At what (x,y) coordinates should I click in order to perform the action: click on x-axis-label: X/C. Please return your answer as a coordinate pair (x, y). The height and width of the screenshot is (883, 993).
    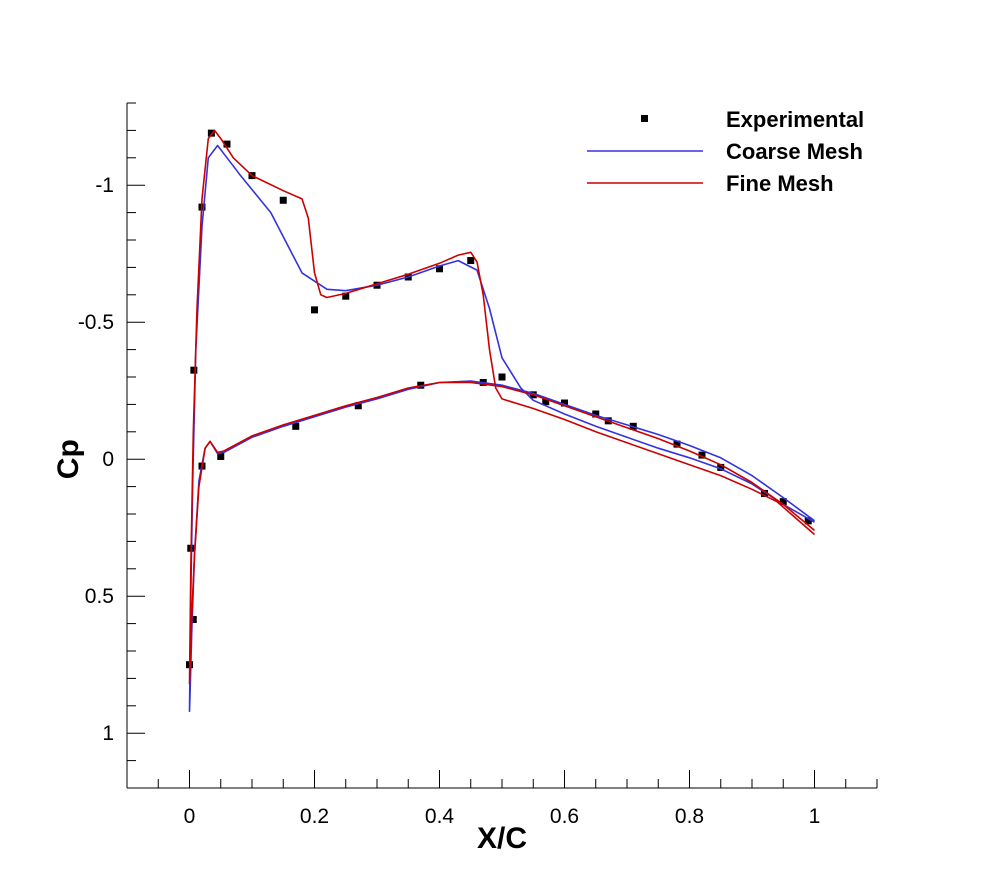
    Looking at the image, I should click on (502, 838).